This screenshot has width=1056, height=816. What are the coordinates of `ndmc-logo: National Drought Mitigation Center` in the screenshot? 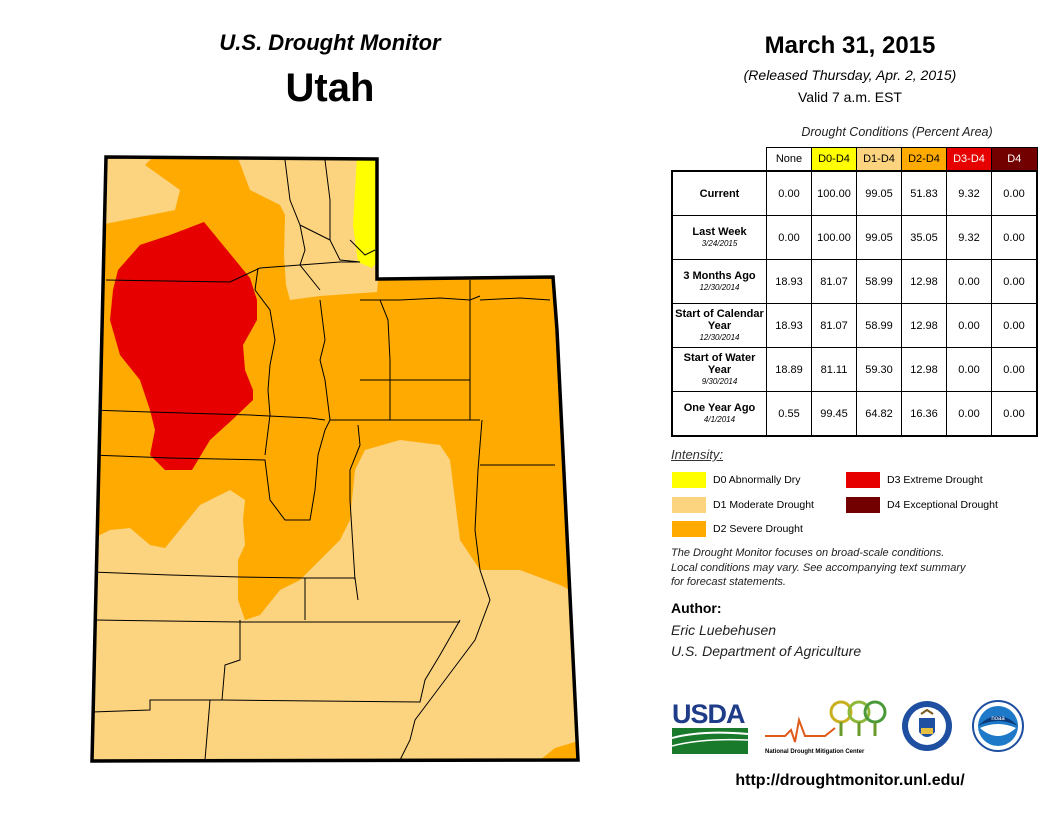 It's located at (826, 728).